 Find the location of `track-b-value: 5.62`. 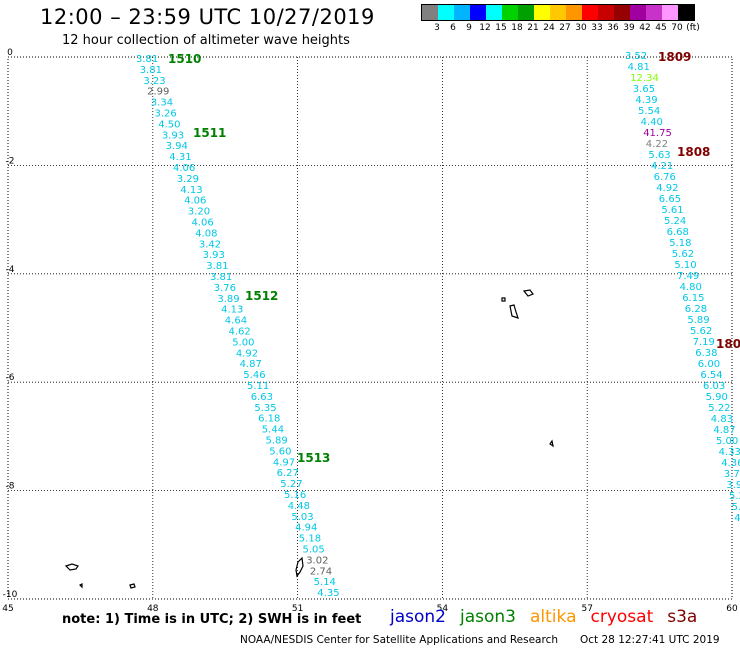

track-b-value: 5.62 is located at coordinates (683, 254).